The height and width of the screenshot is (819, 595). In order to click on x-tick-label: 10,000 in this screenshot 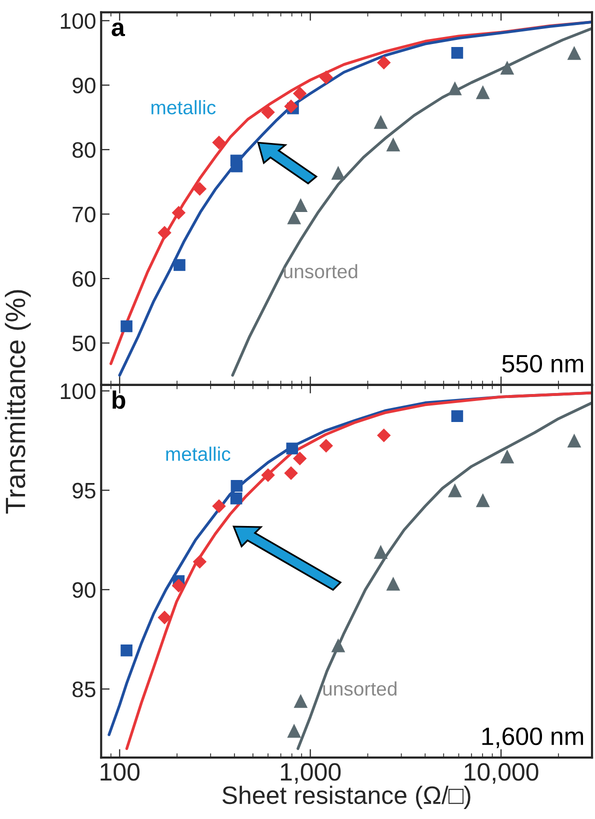, I will do `click(501, 773)`.